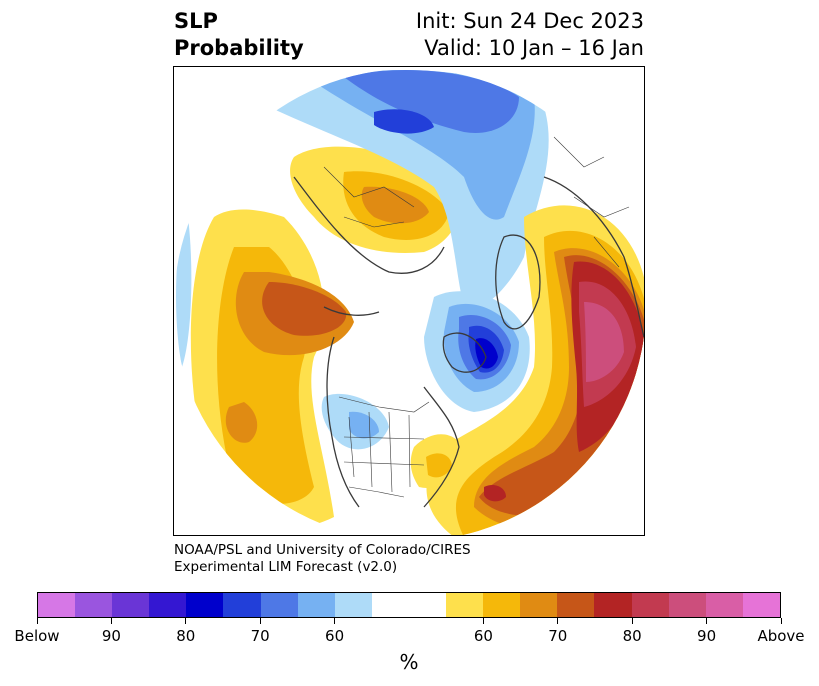  Describe the element at coordinates (591, 202) in the screenshot. I see `europe-borders` at that location.